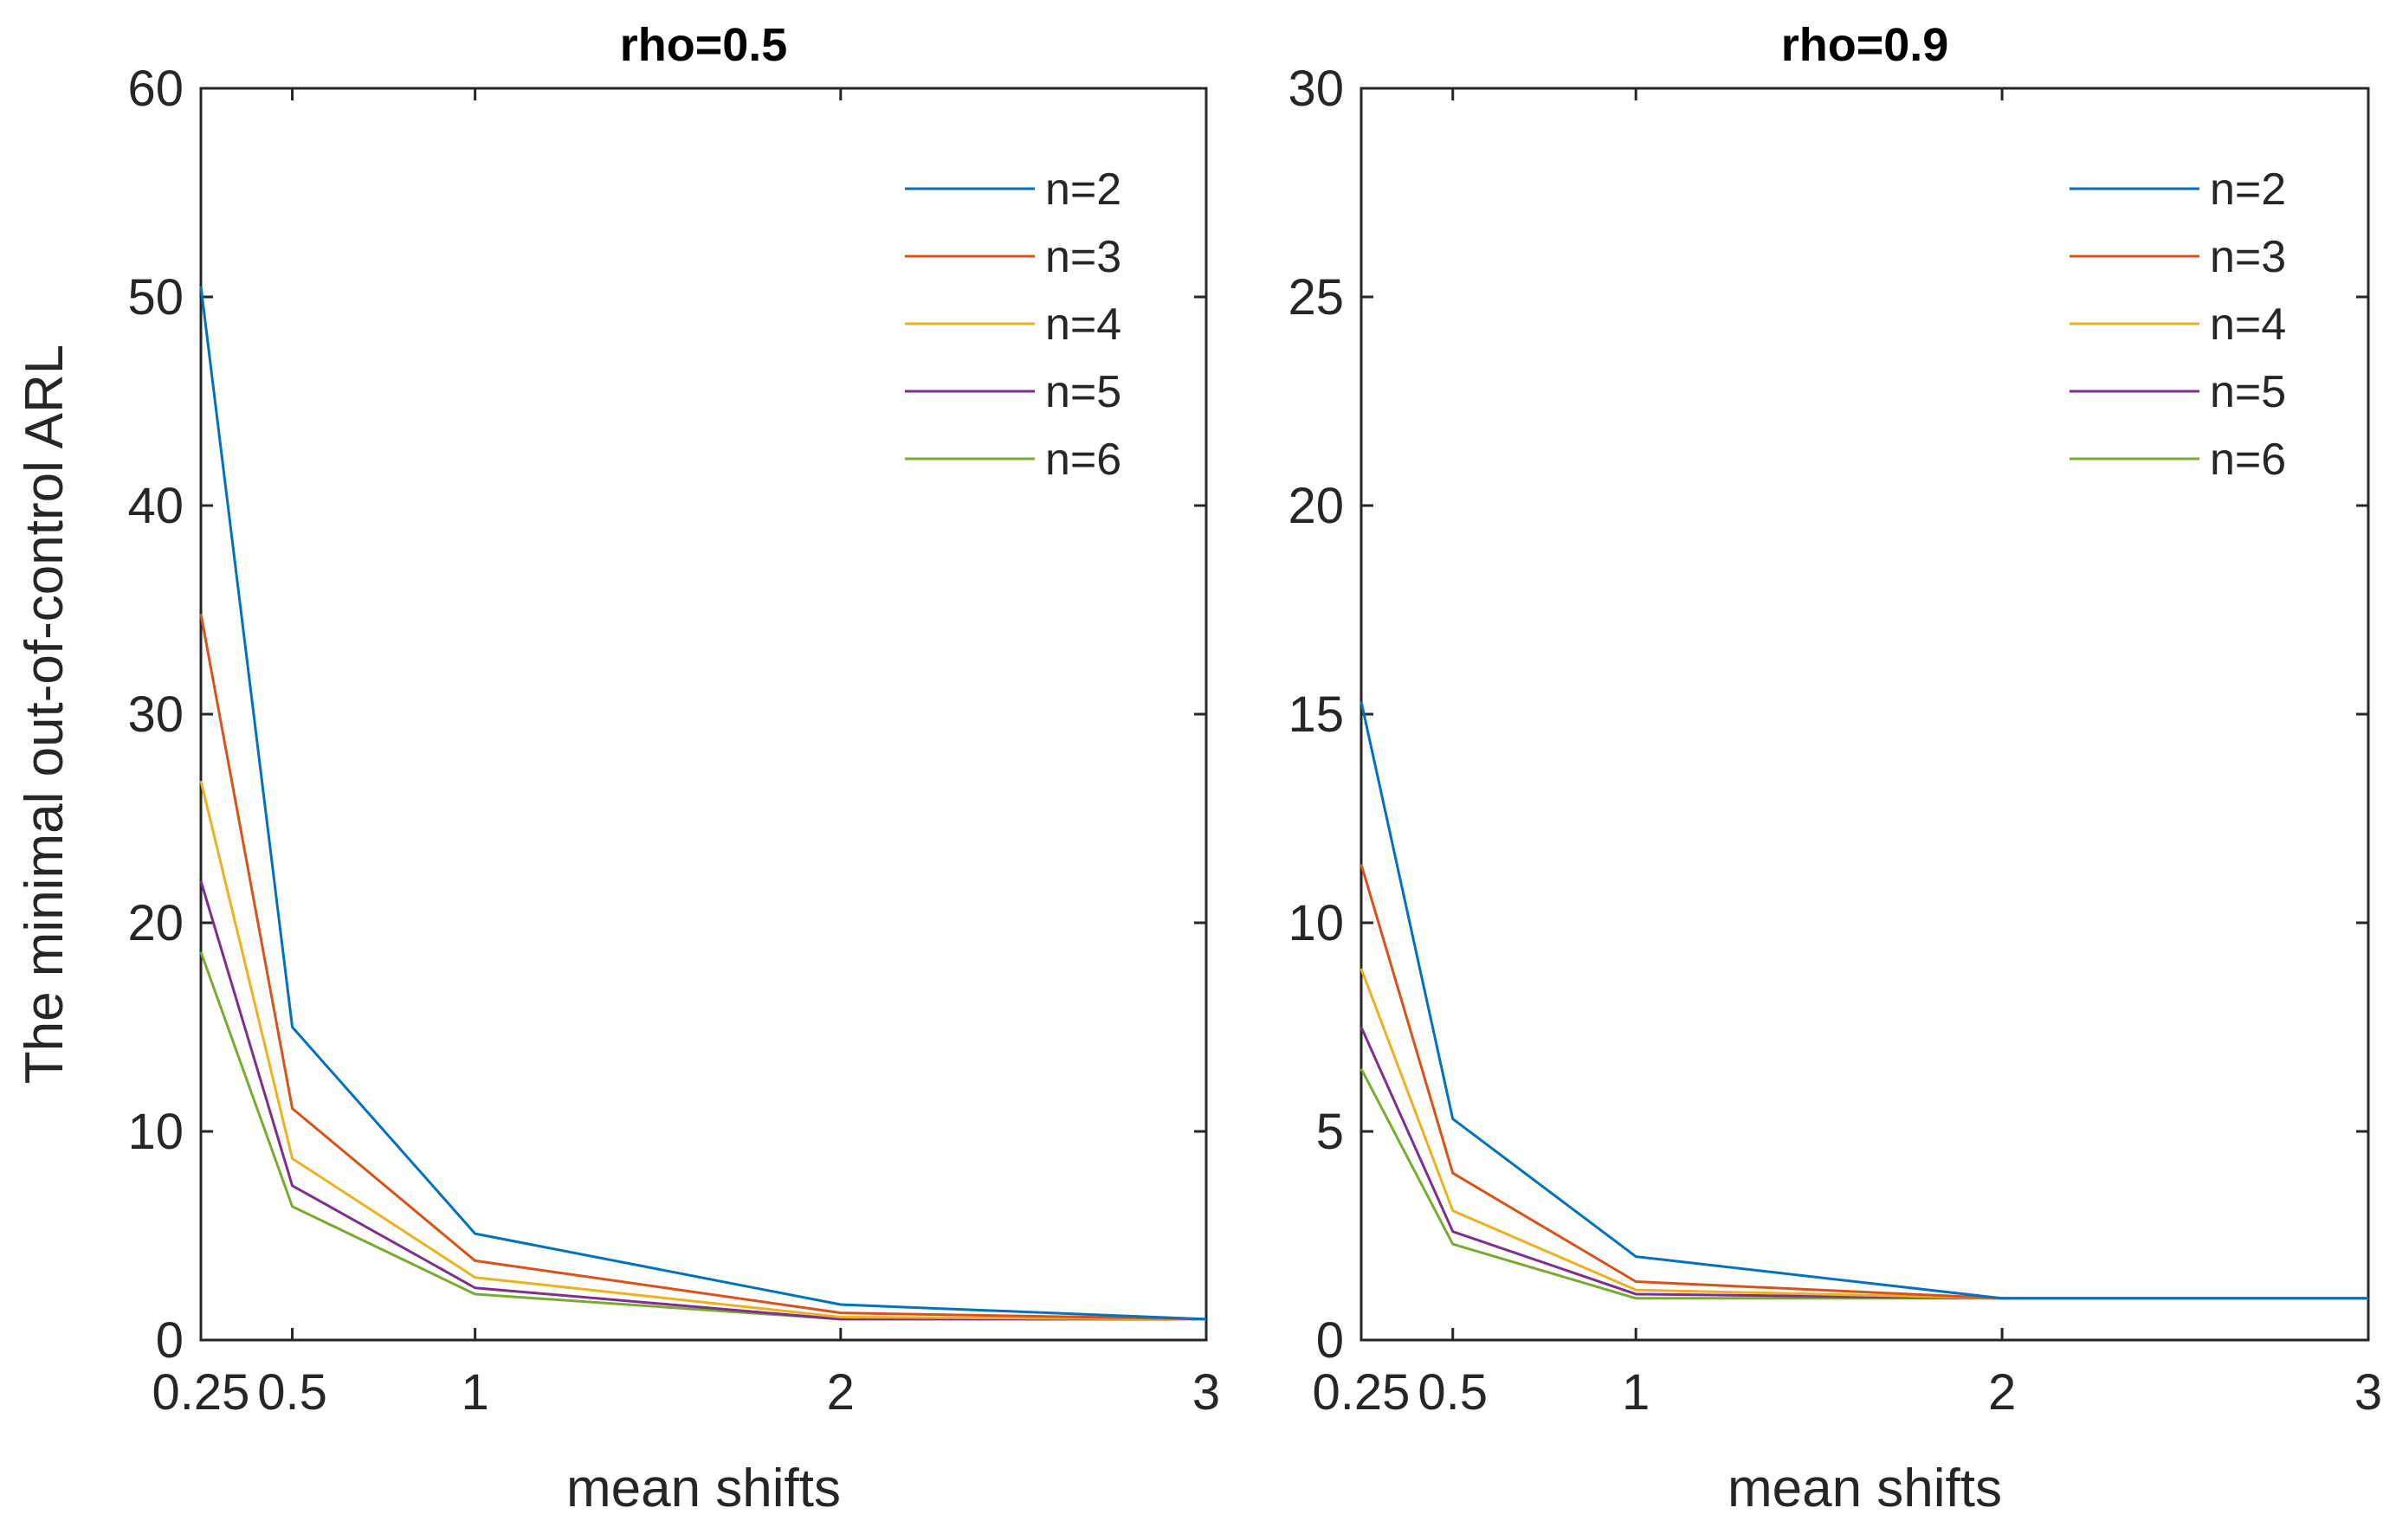 The width and height of the screenshot is (2396, 1540). What do you see at coordinates (1330, 1132) in the screenshot?
I see `y-tick-label: 5` at bounding box center [1330, 1132].